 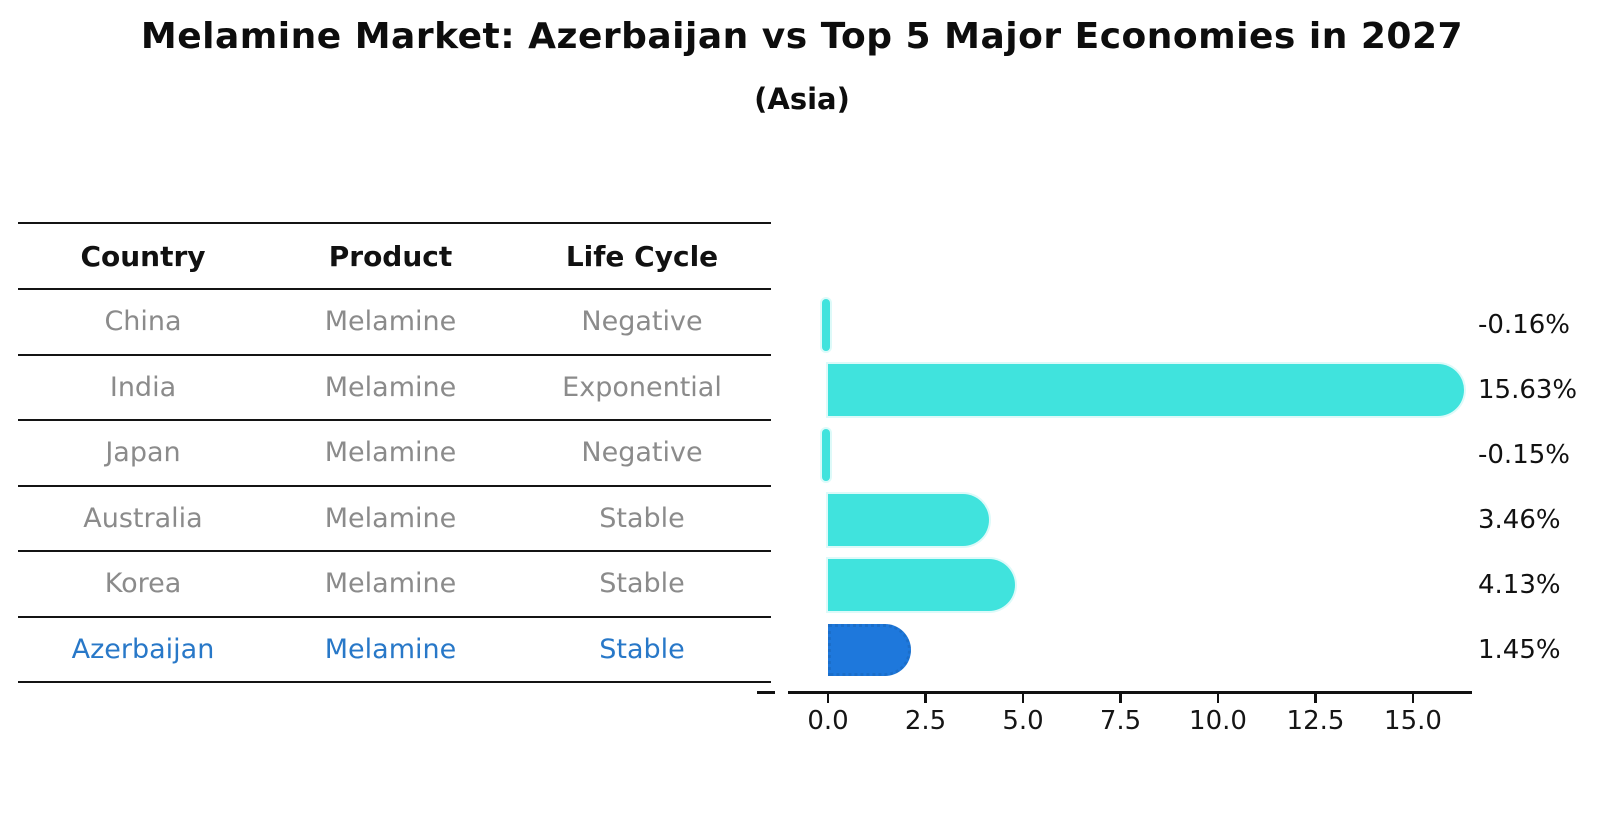 I want to click on bar-japan, so click(x=825, y=454).